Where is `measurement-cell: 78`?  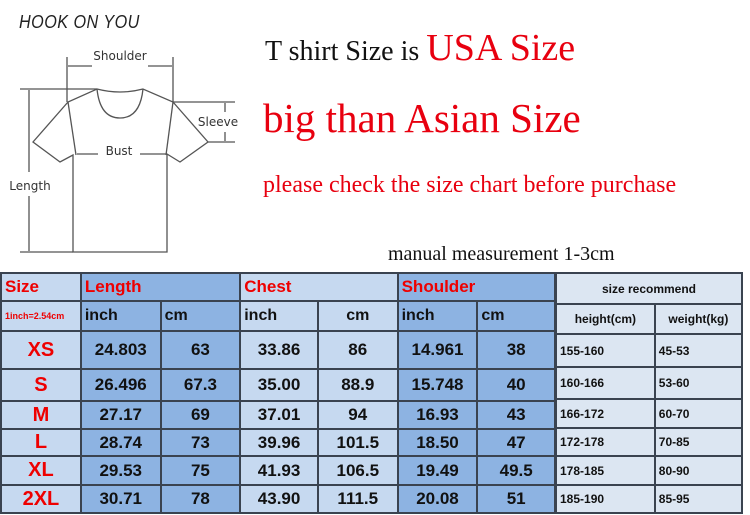 measurement-cell: 78 is located at coordinates (200, 499).